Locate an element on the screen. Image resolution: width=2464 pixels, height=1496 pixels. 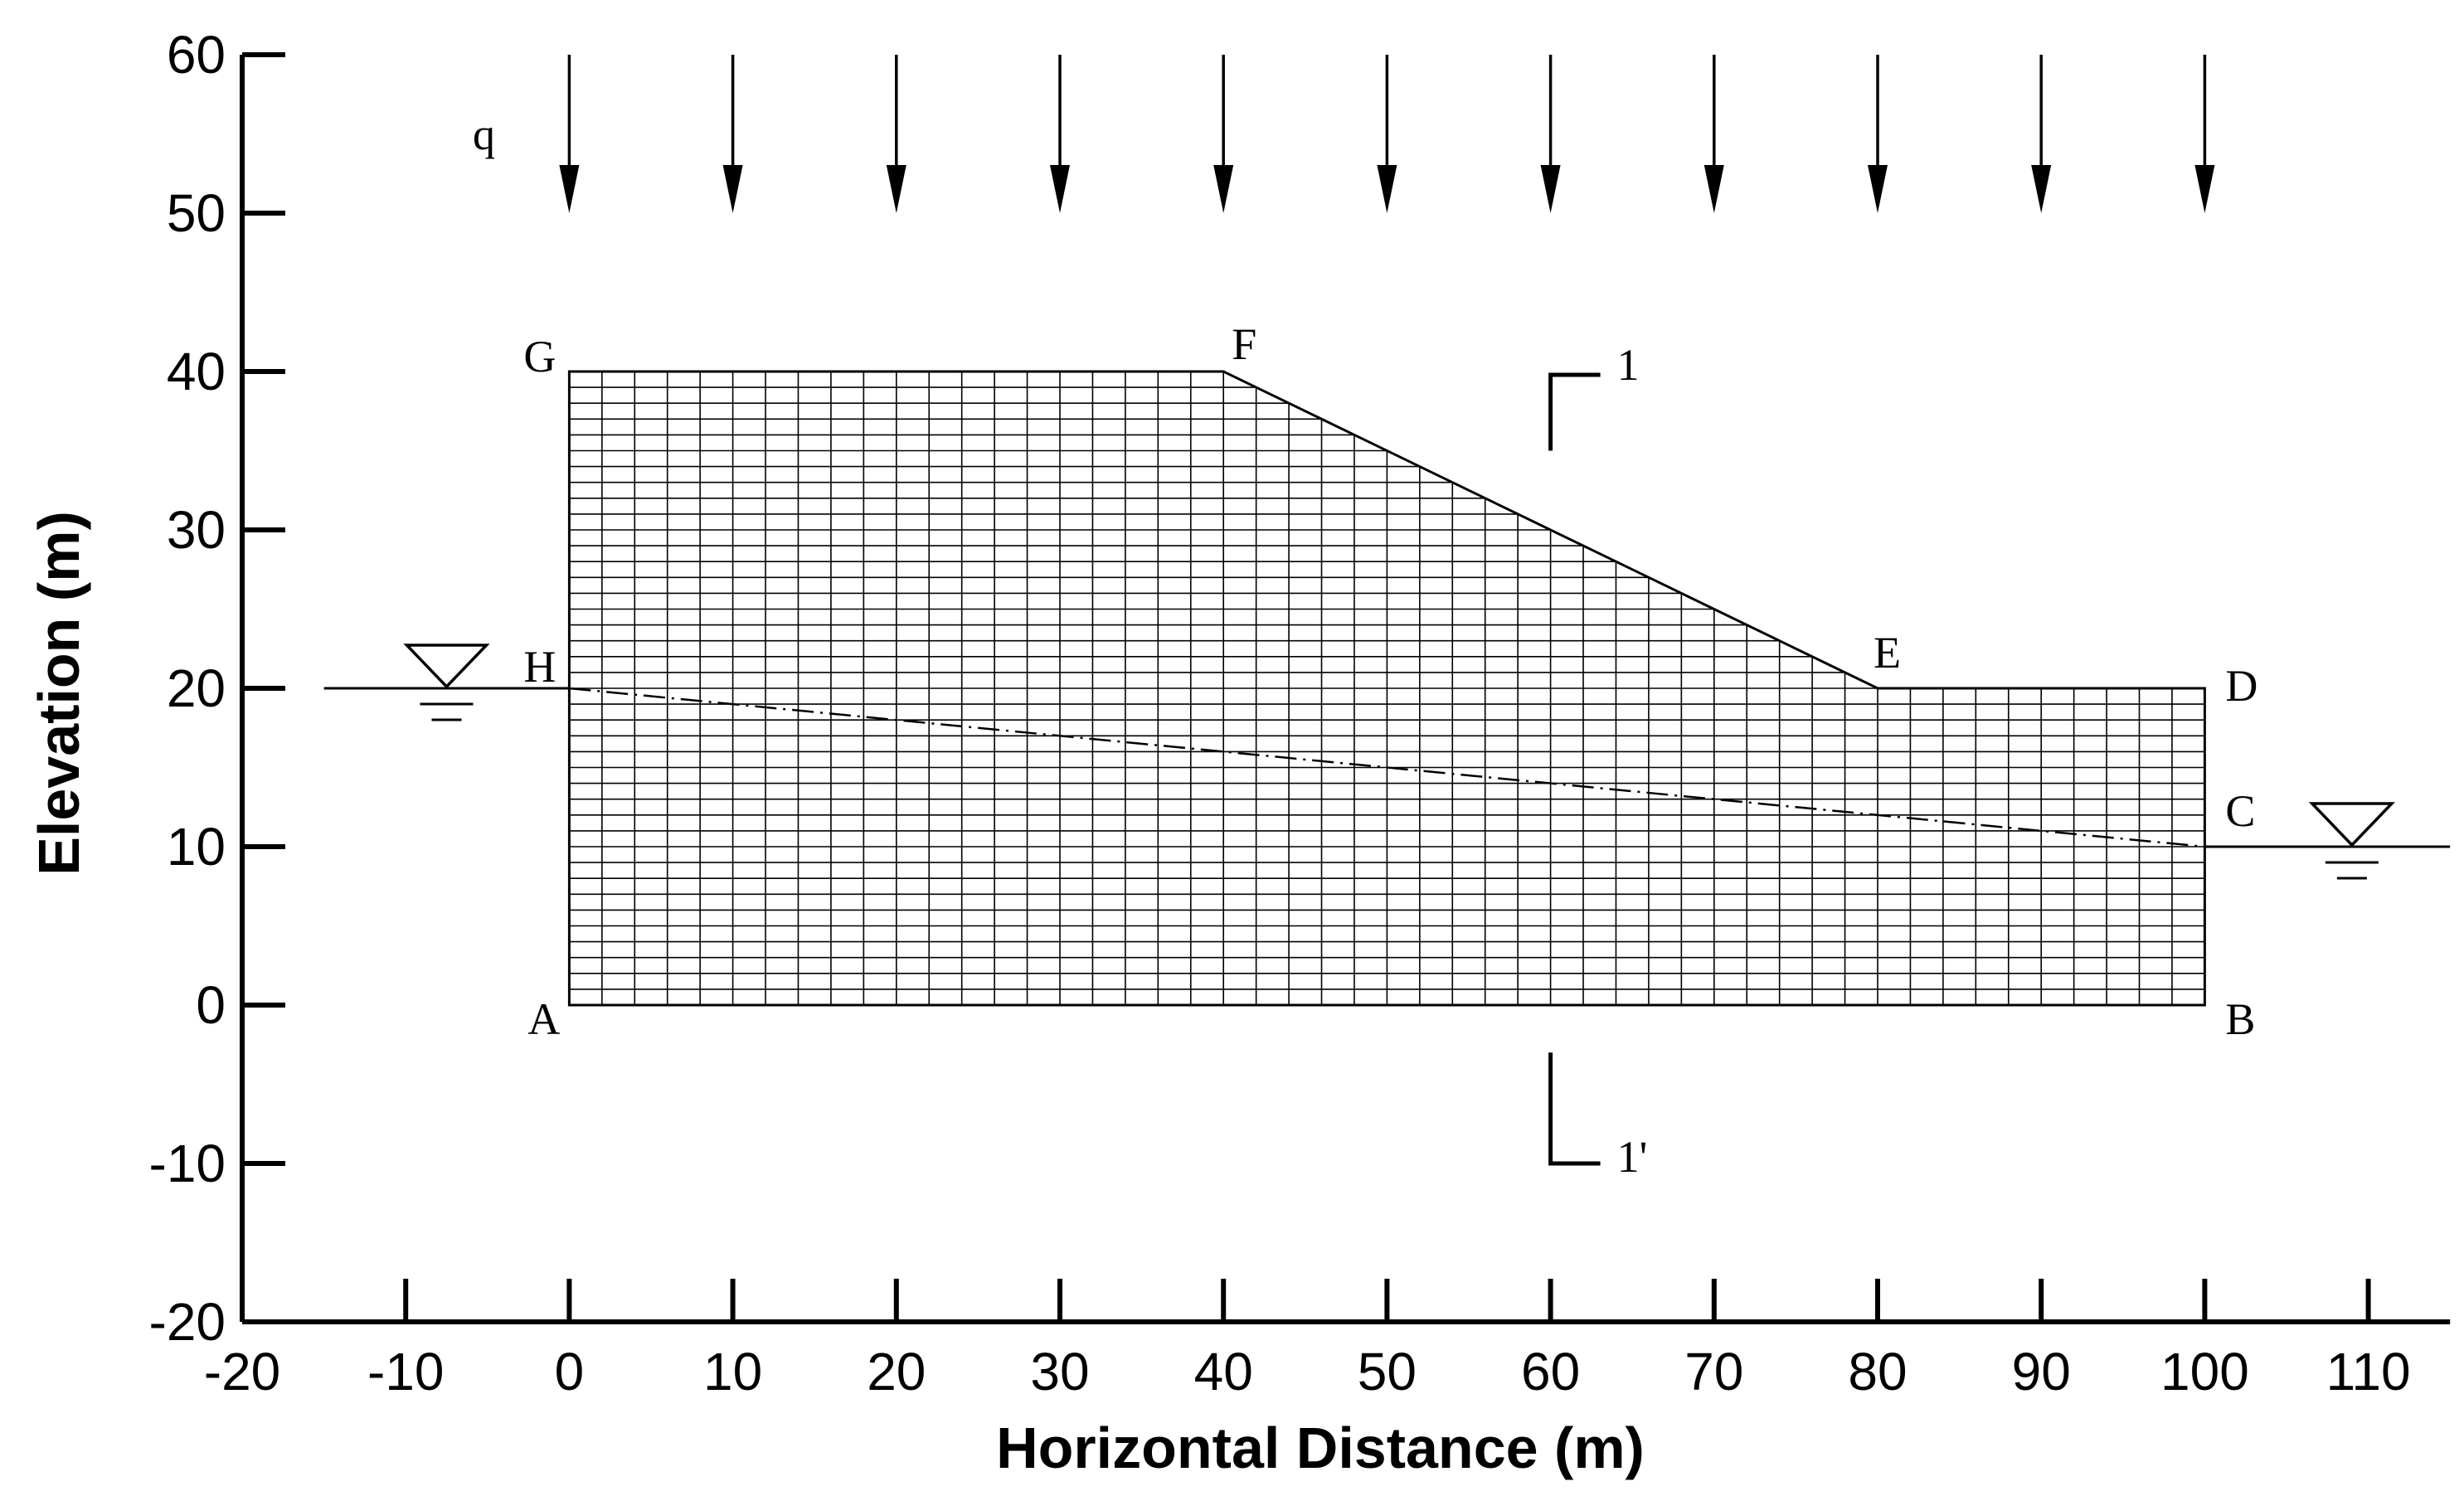
phreatic-surface is located at coordinates (1387, 767).